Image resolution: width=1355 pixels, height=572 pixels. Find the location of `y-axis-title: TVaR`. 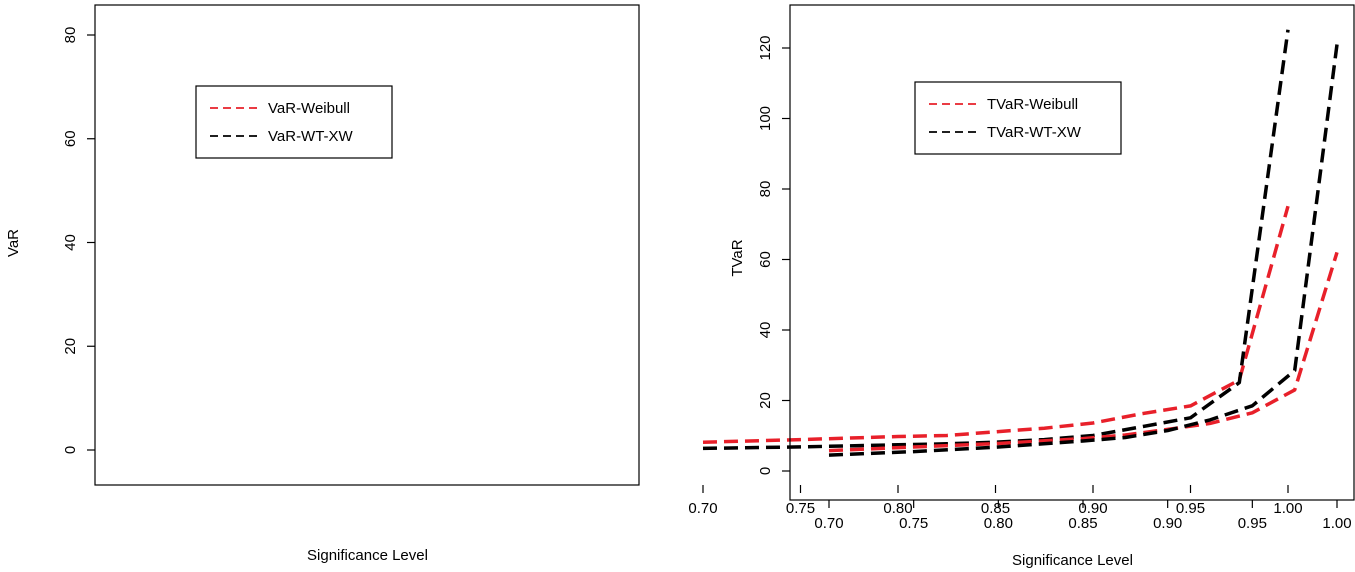

y-axis-title: TVaR is located at coordinates (737, 257).